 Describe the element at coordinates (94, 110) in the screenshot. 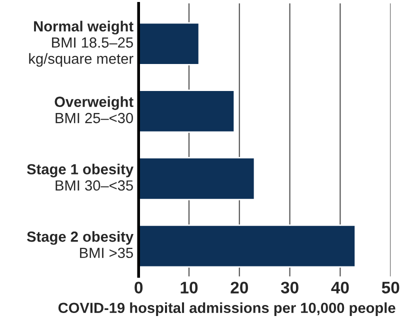

I see `y-tick-label: Overweight BMI 25–<30` at that location.